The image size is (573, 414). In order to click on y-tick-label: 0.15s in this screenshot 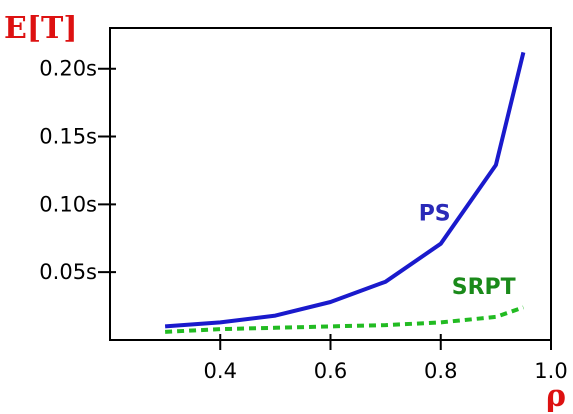, I will do `click(68, 137)`.